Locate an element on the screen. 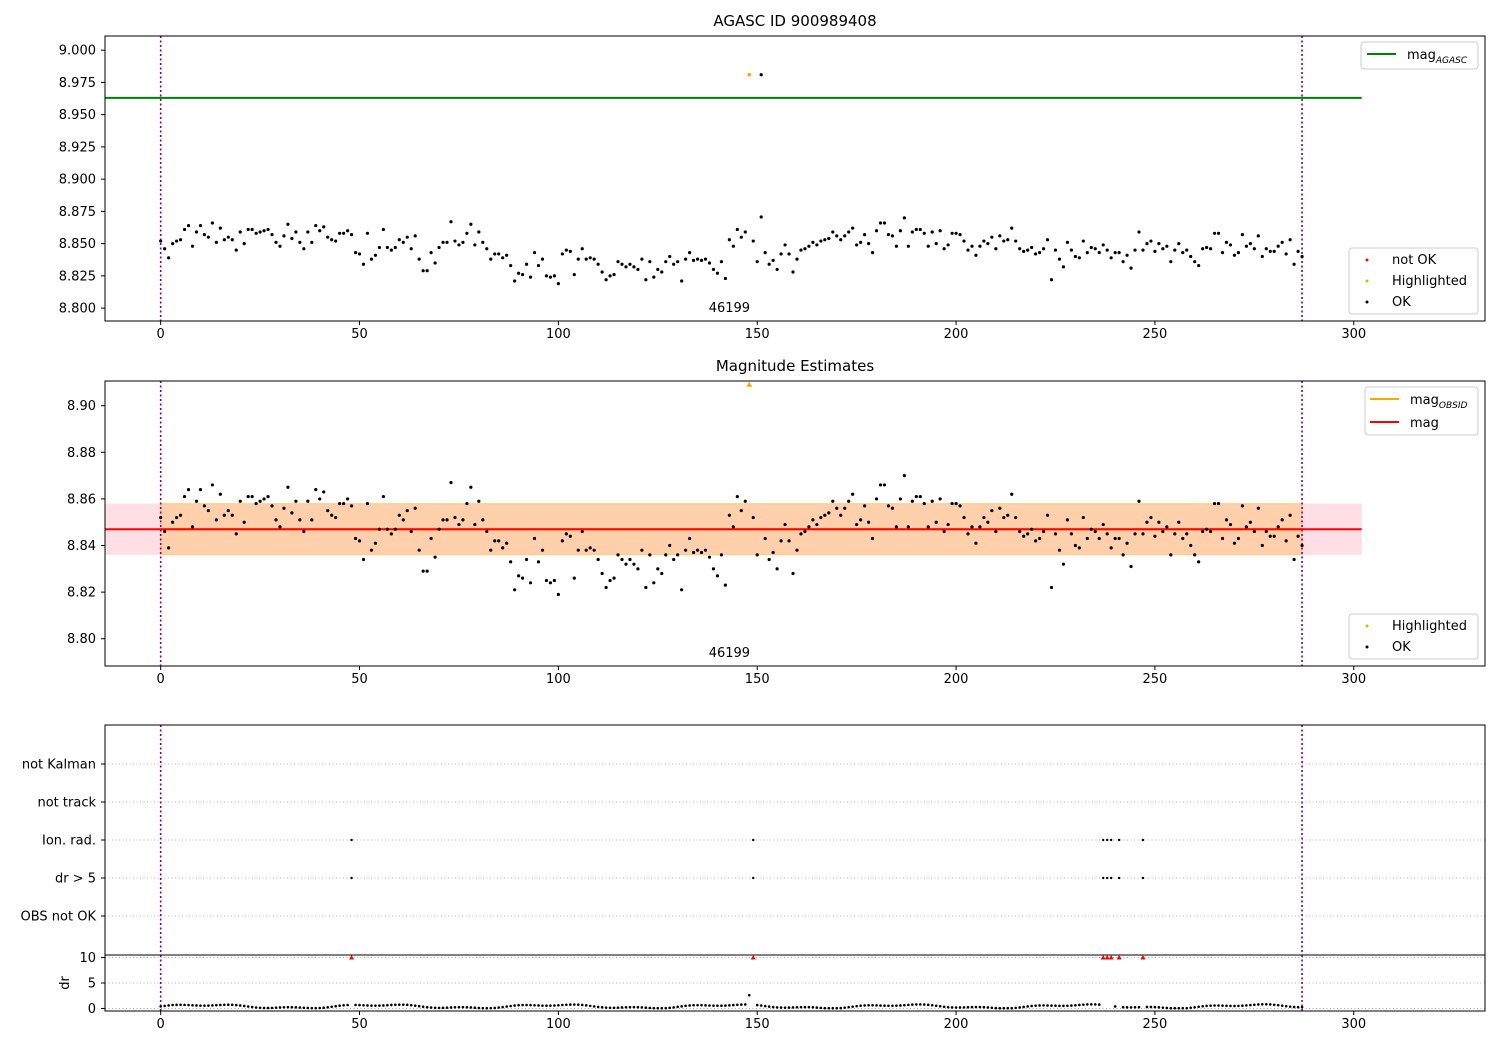  panel1-obsid-label: 46199 is located at coordinates (729, 308).